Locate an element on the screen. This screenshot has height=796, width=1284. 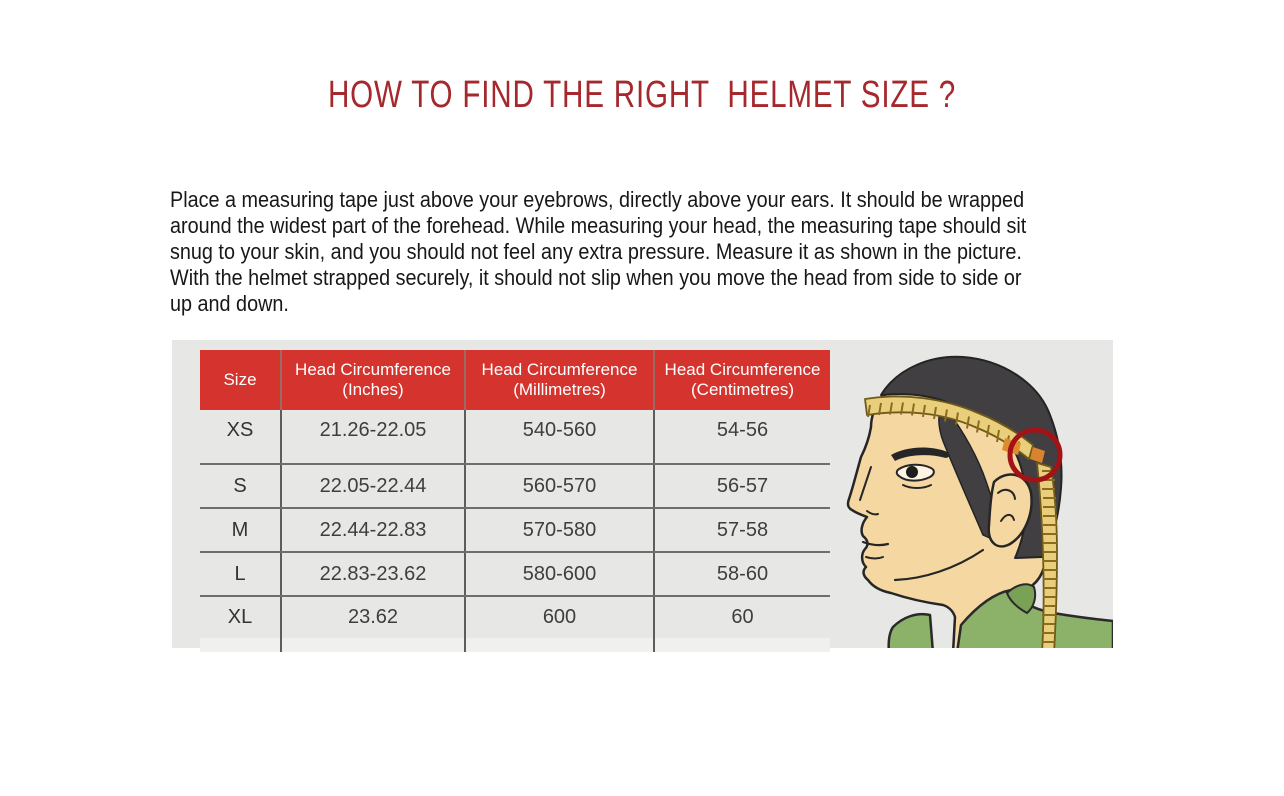
header-centimetres: Head Circumference (Centimetres) is located at coordinates (741, 380).